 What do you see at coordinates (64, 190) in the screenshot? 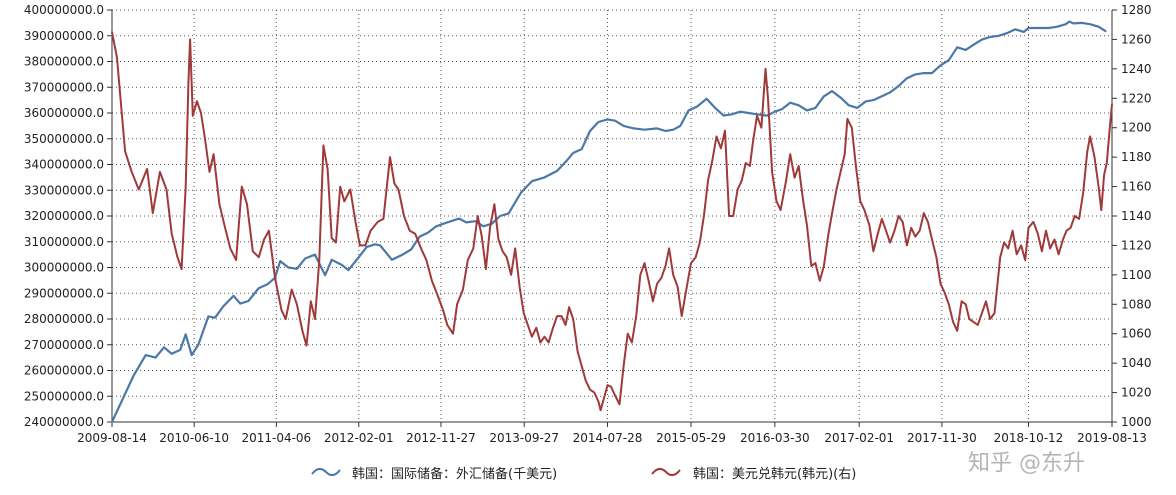
I see `left-tick-label: 330000000.0` at bounding box center [64, 190].